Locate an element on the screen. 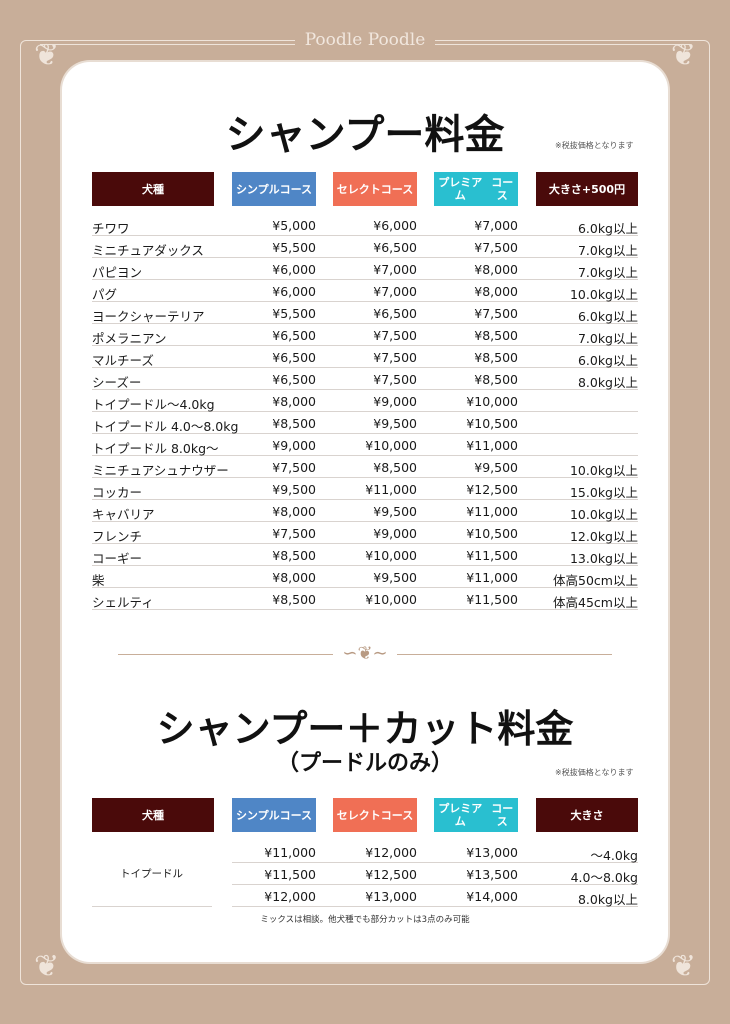 The width and height of the screenshot is (730, 1024). breed: シーズー is located at coordinates (117, 382).